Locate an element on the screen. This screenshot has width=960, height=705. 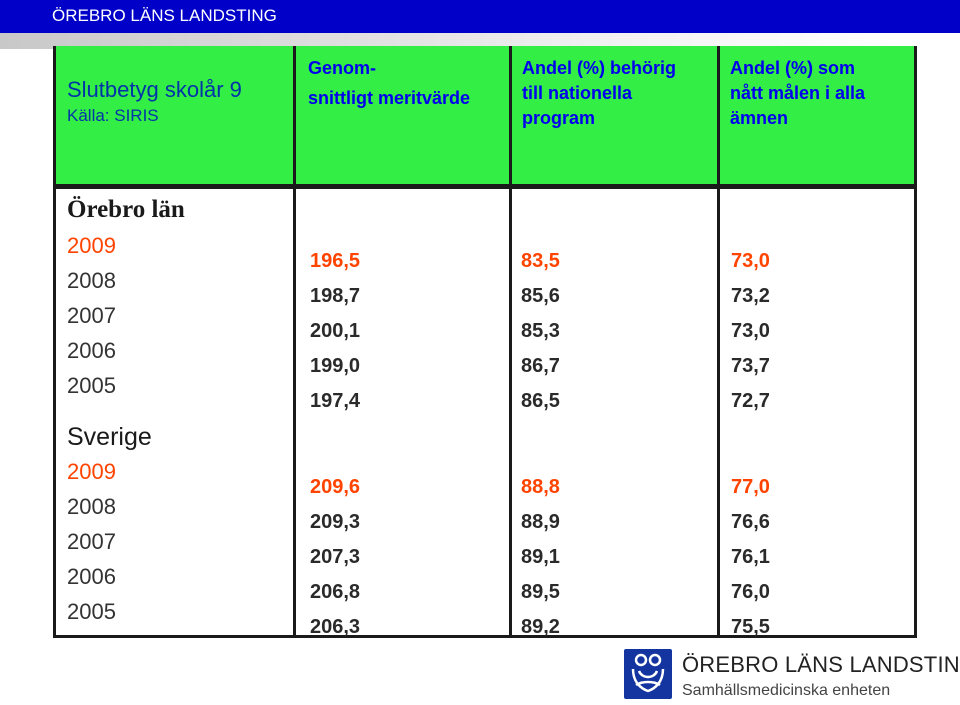
header-meritvarde-line2: snittligt meritvärde is located at coordinates (389, 98).